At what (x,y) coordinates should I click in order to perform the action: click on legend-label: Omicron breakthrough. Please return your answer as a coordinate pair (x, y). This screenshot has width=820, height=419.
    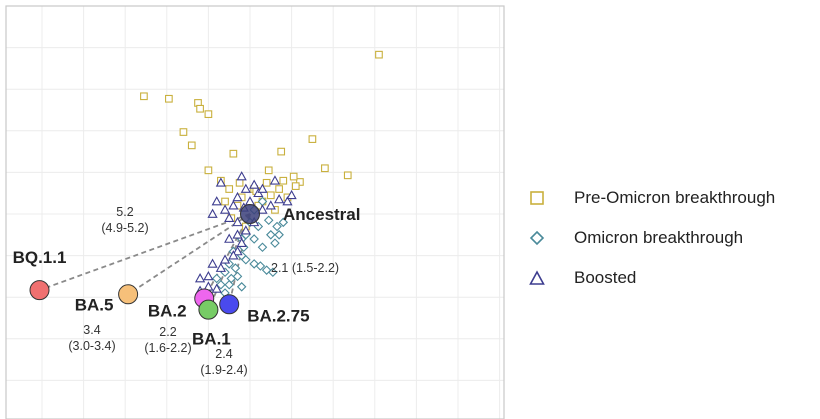
    Looking at the image, I should click on (659, 237).